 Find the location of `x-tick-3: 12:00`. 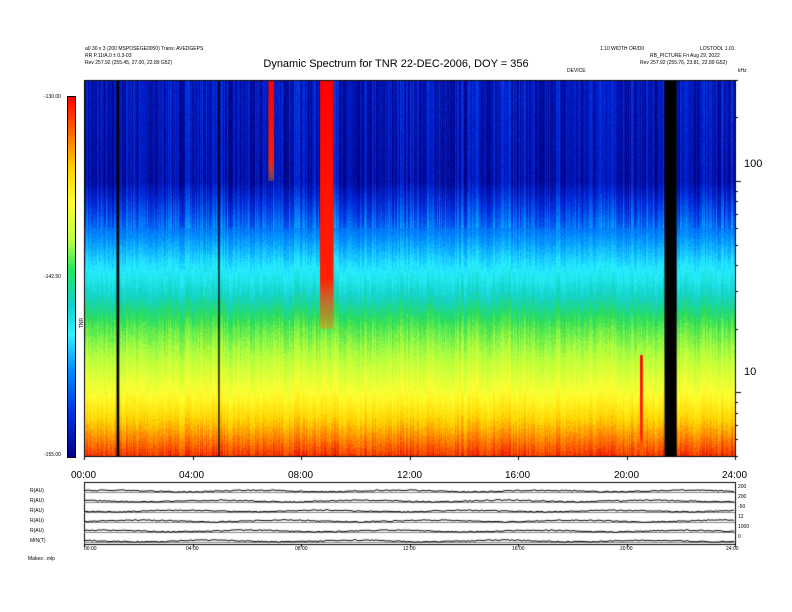

x-tick-3: 12:00 is located at coordinates (410, 475).